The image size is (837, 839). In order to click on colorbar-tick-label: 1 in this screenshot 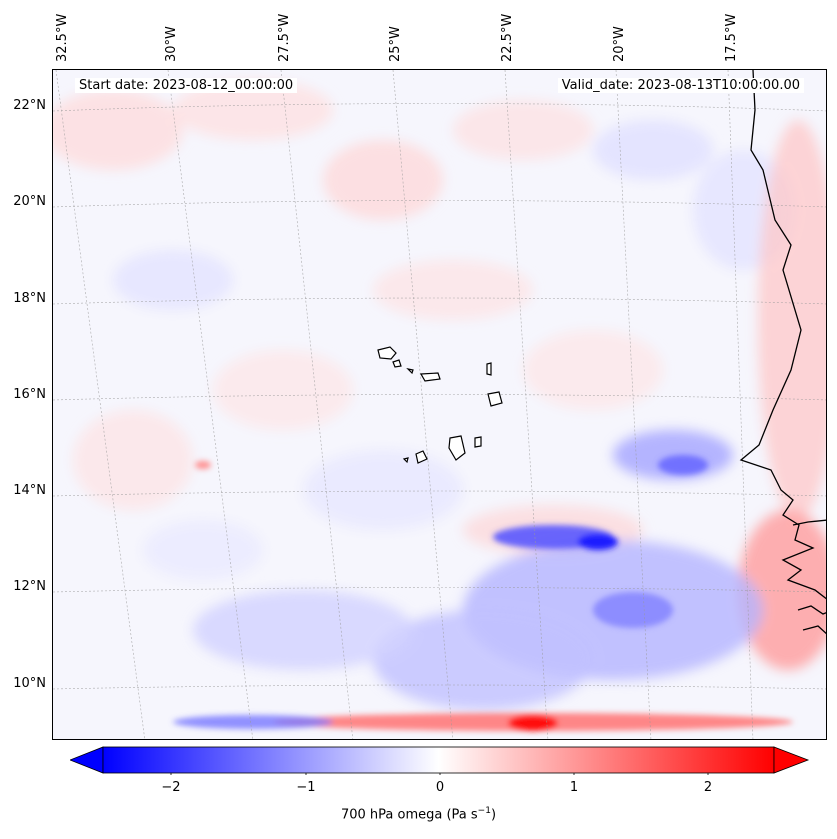, I will do `click(574, 787)`.